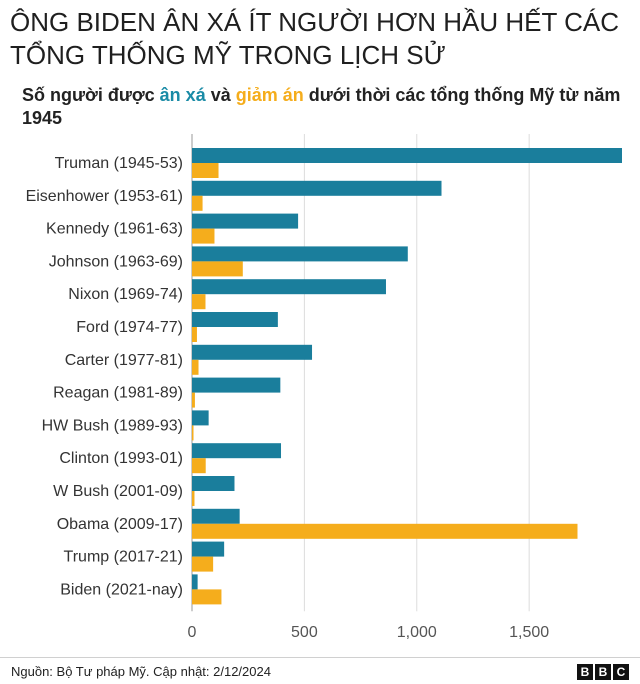 This screenshot has height=684, width=640. I want to click on category-label: Biden (2021-nay), so click(121, 589).